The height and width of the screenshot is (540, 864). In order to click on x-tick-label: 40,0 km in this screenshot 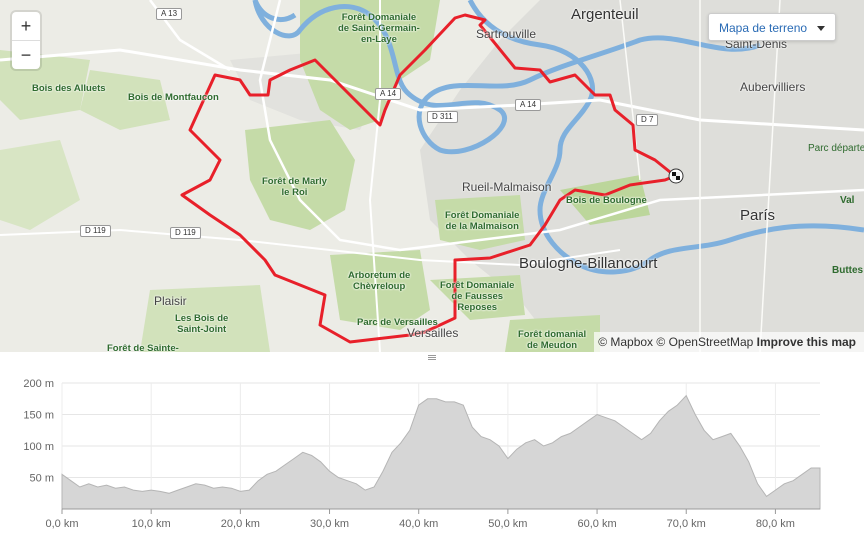, I will do `click(418, 524)`.